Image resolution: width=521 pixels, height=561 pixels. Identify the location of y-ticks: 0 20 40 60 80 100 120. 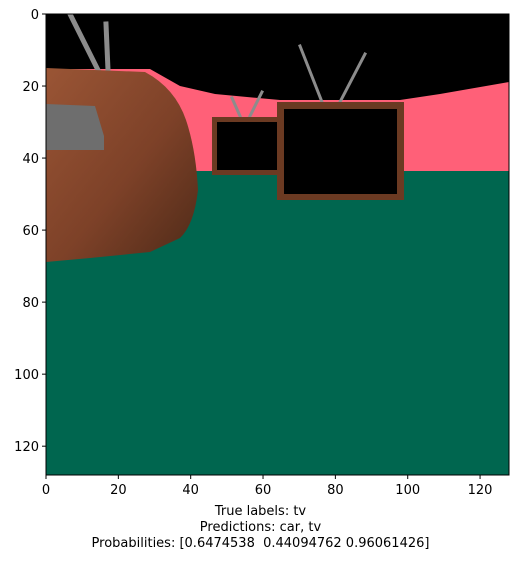
(30, 231).